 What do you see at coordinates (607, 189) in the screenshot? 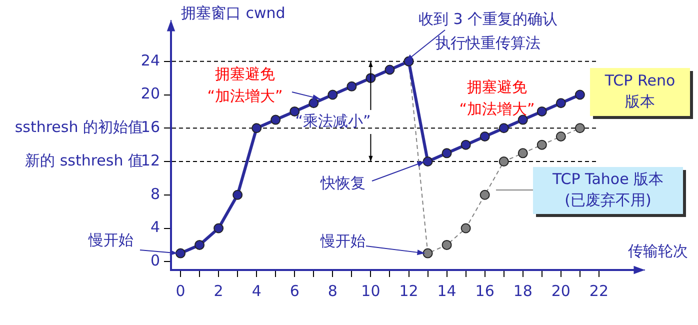
I see `legend-label: TCP Tahoe 版本 (已废弃不用)` at bounding box center [607, 189].